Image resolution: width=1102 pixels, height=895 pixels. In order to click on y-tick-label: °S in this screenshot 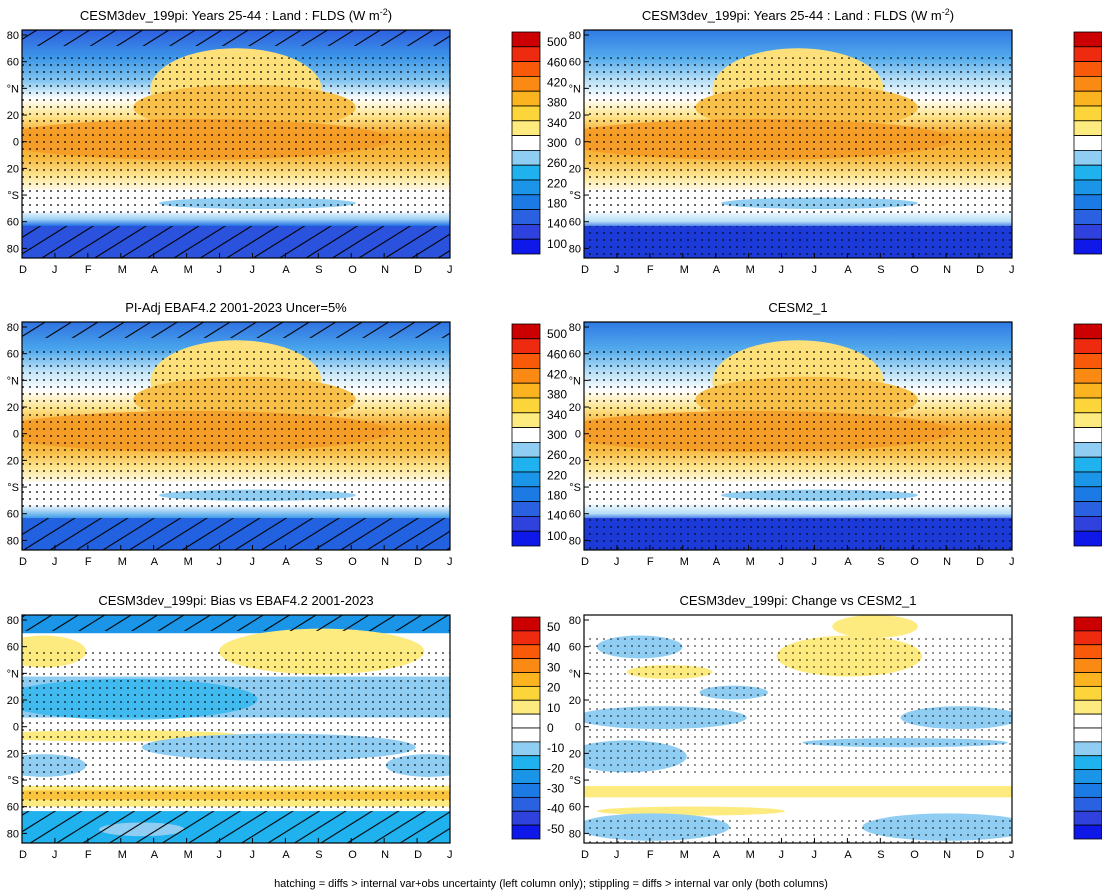, I will do `click(575, 196)`.